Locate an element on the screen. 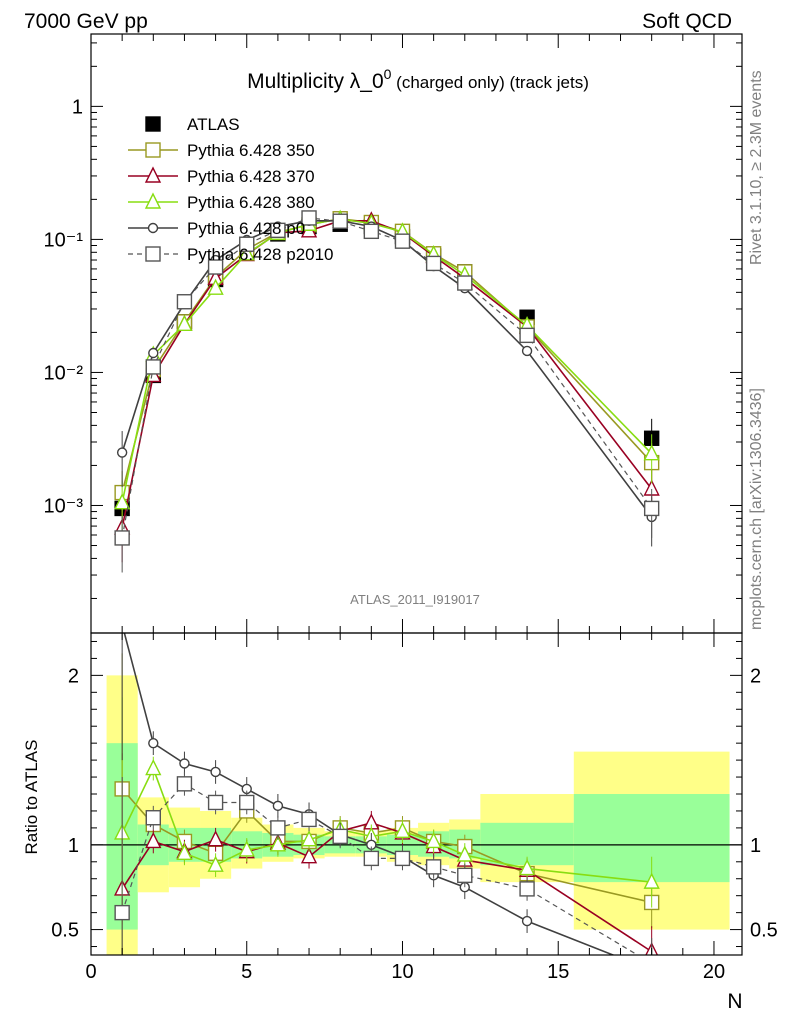 Image resolution: width=786 pixels, height=1024 pixels. ratio-y-tick-label: 0.5 is located at coordinates (65, 931).